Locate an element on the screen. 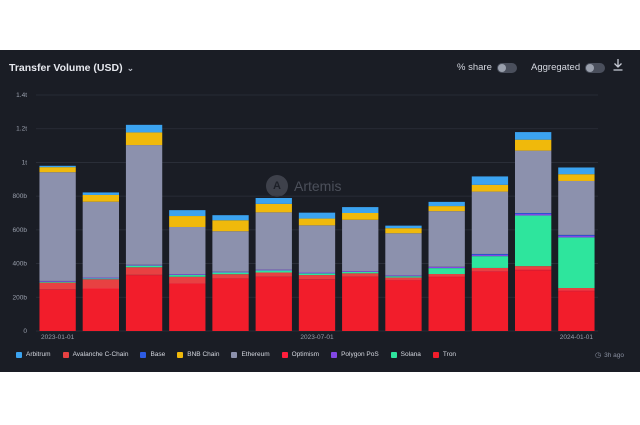 This screenshot has height=425, width=640. legend-item: Base is located at coordinates (152, 354).